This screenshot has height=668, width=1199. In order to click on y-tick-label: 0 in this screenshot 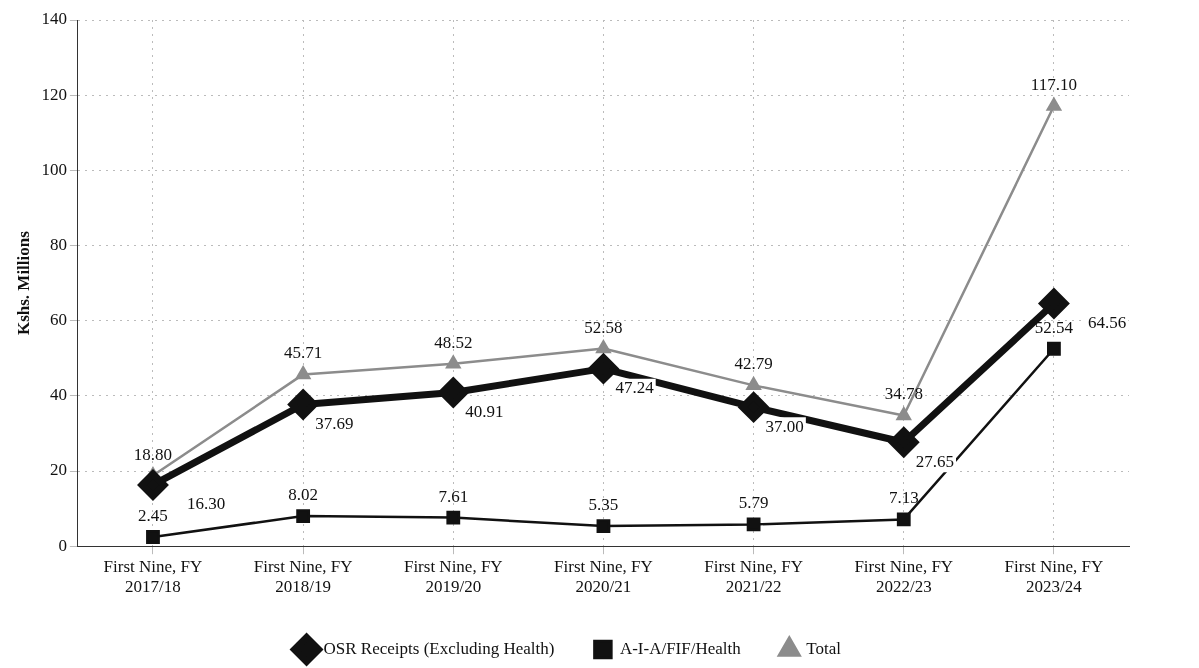, I will do `click(62, 545)`.